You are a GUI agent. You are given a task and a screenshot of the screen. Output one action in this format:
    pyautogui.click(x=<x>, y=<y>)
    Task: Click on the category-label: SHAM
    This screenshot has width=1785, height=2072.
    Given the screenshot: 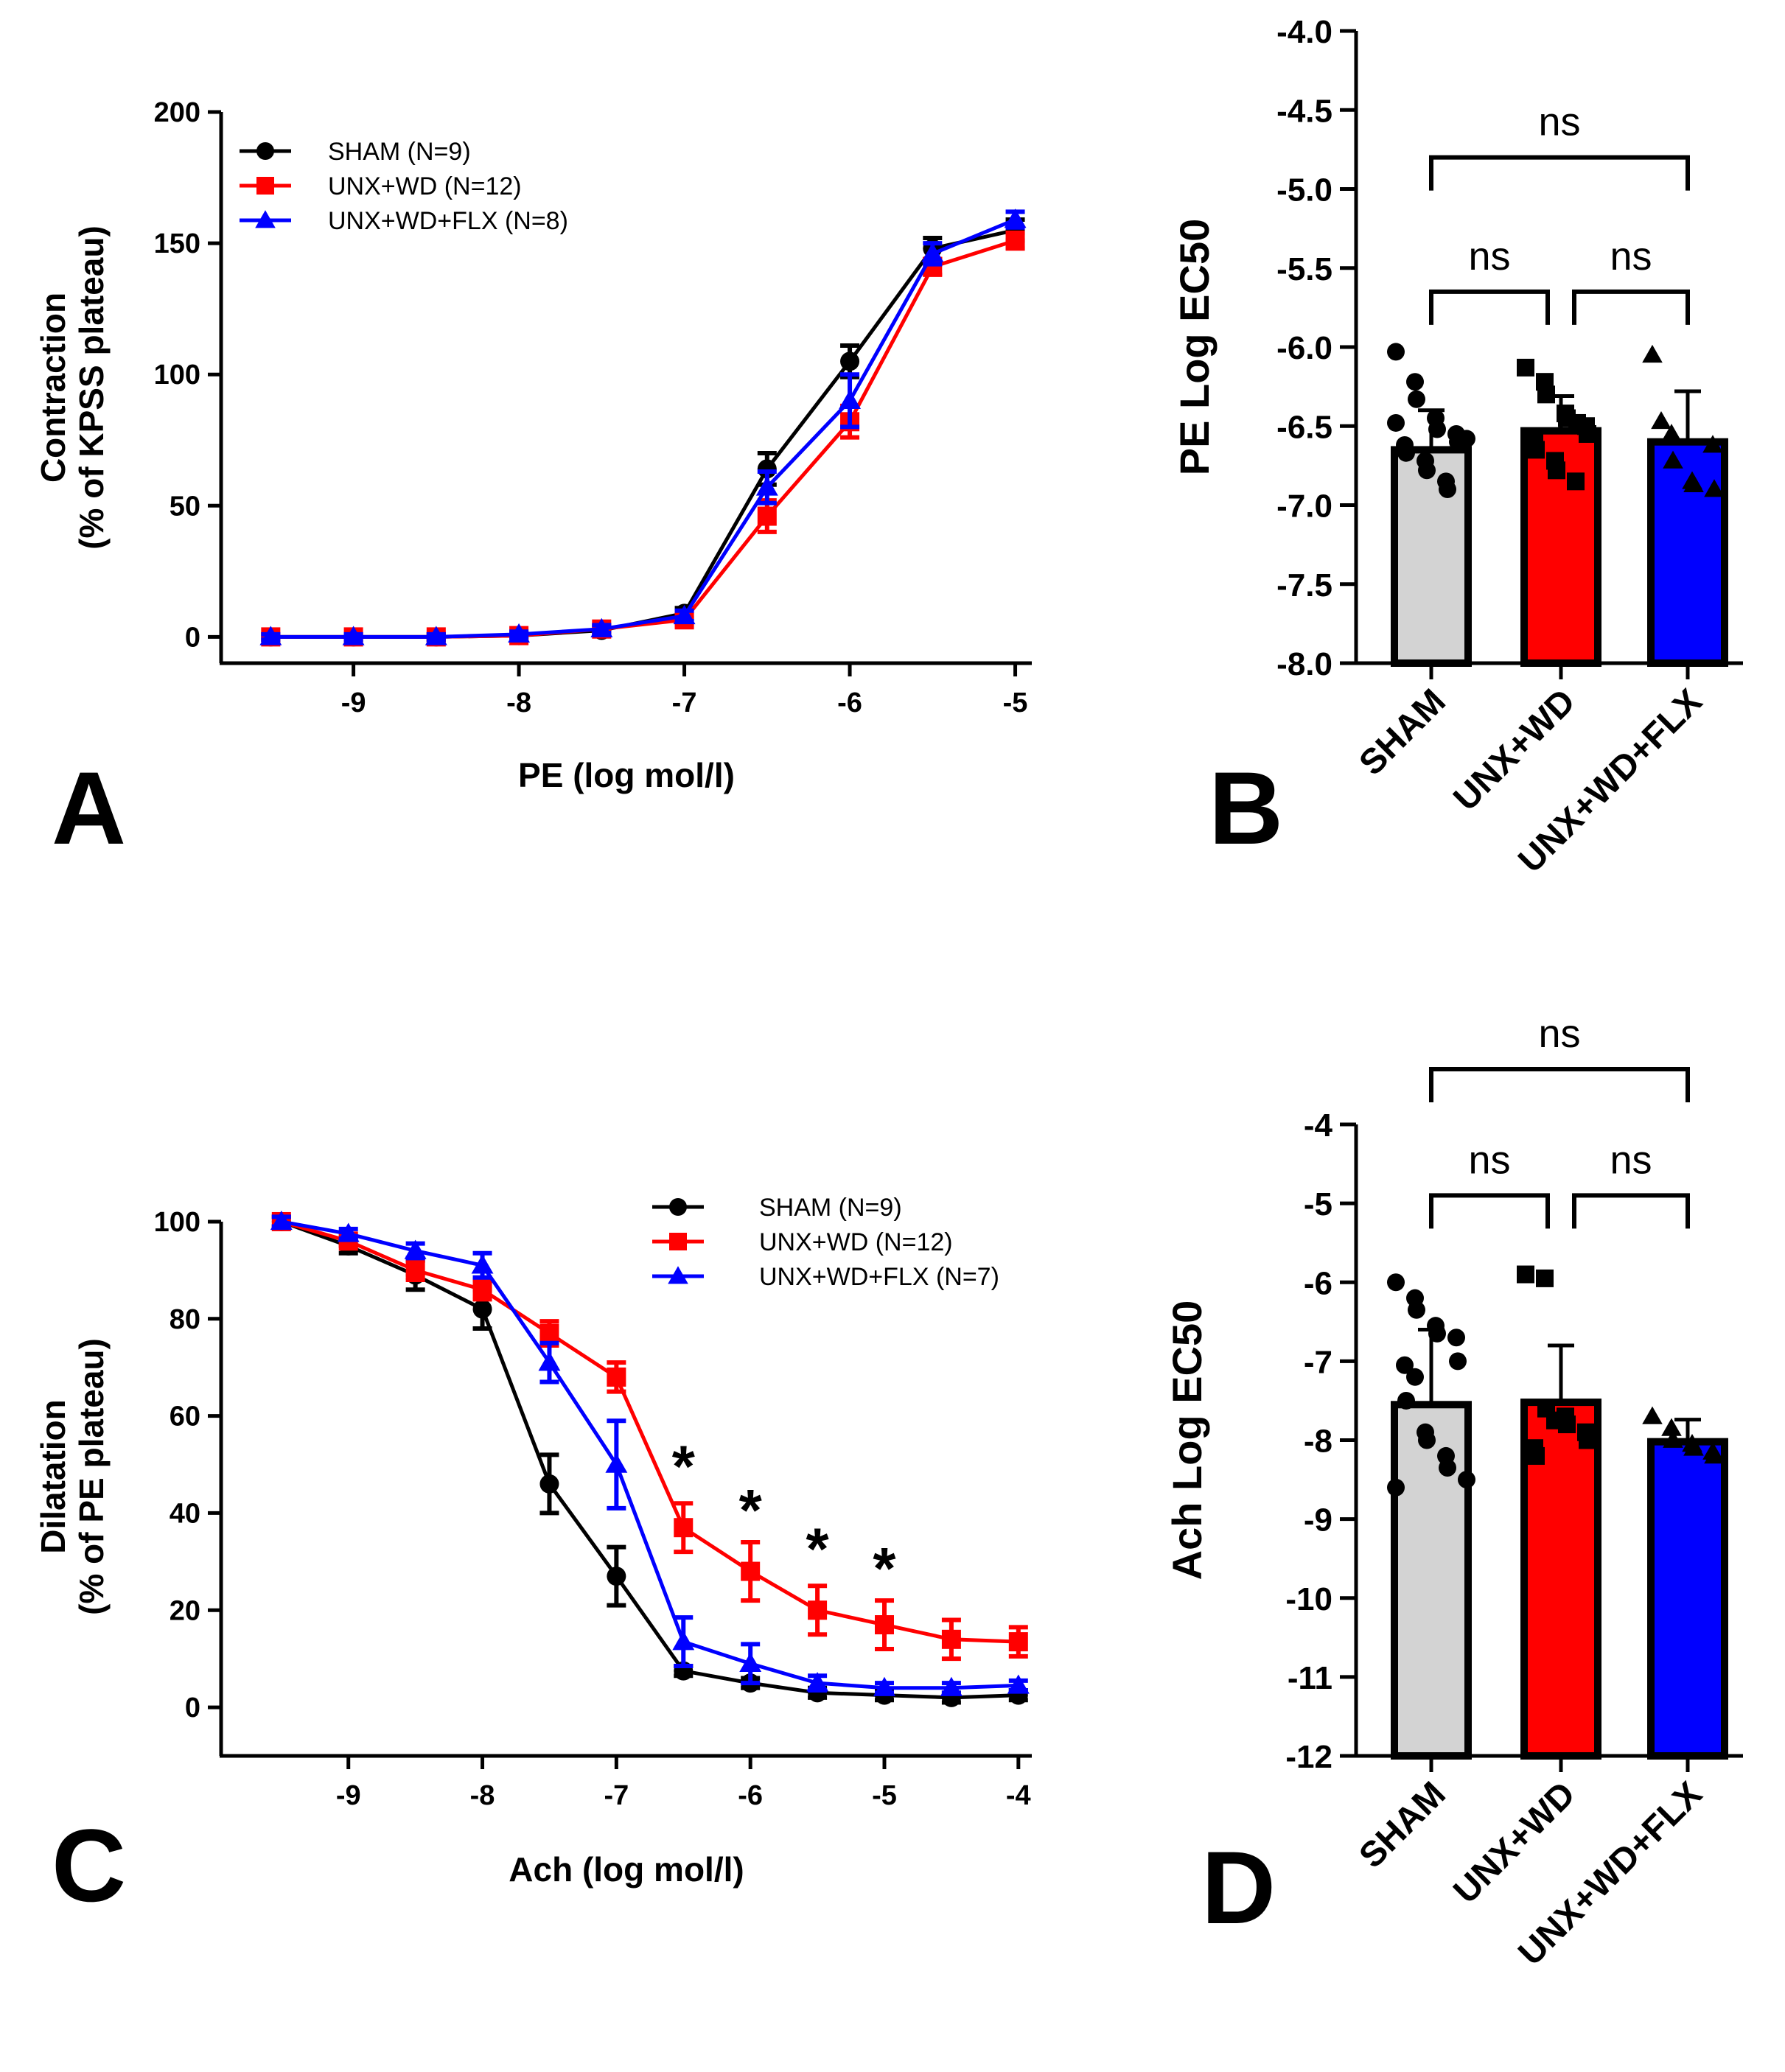 What is the action you would take?
    pyautogui.click(x=1402, y=1824)
    